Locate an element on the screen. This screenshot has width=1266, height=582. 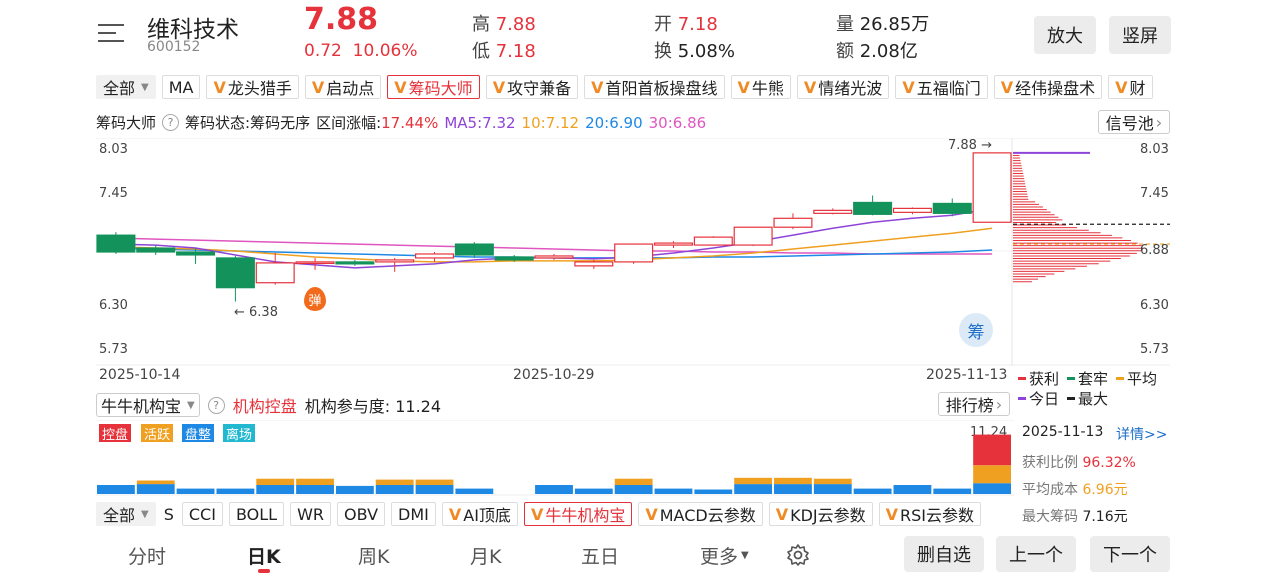
y-tick-left: 7.45 is located at coordinates (113, 193).